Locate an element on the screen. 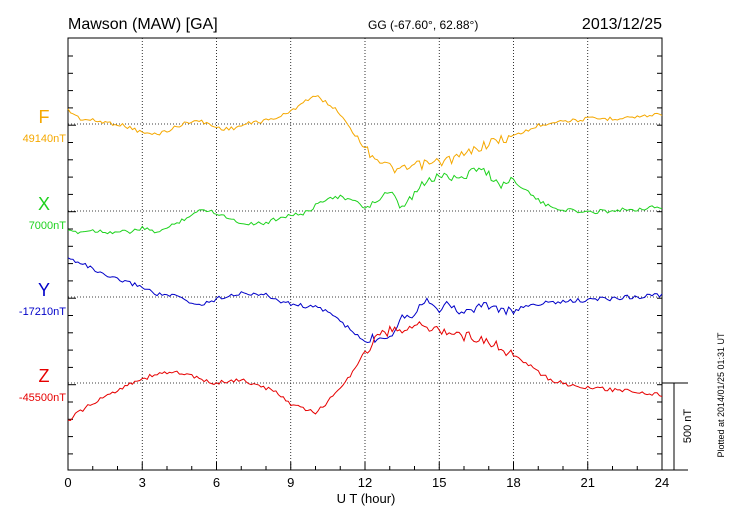 This screenshot has height=520, width=730. series-name-x: X is located at coordinates (44, 204).